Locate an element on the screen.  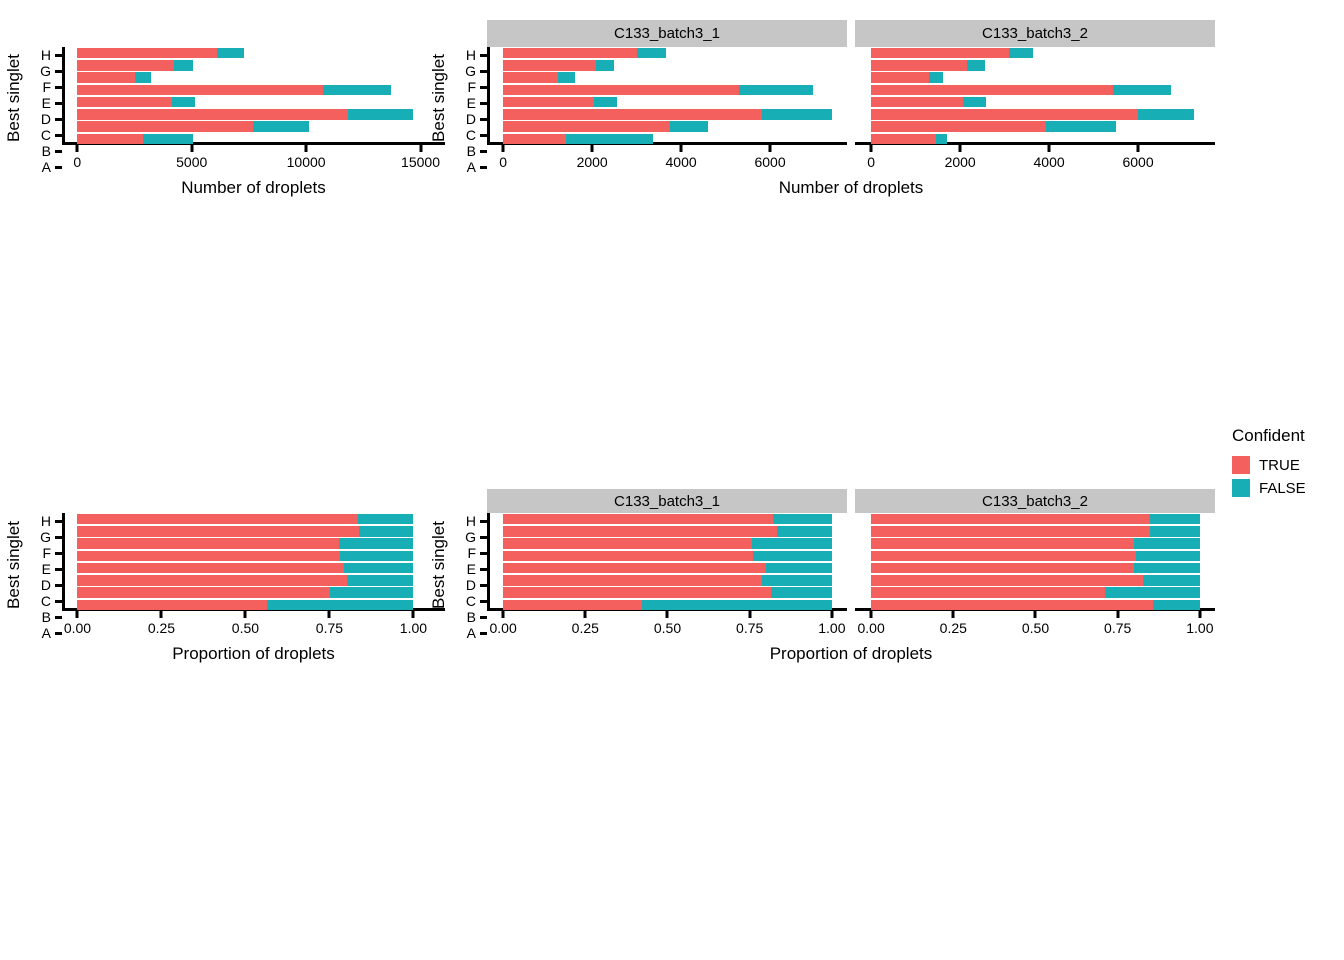
panel: 0.00 0.25 0.50 0.75 1.00 is located at coordinates (253, 565).